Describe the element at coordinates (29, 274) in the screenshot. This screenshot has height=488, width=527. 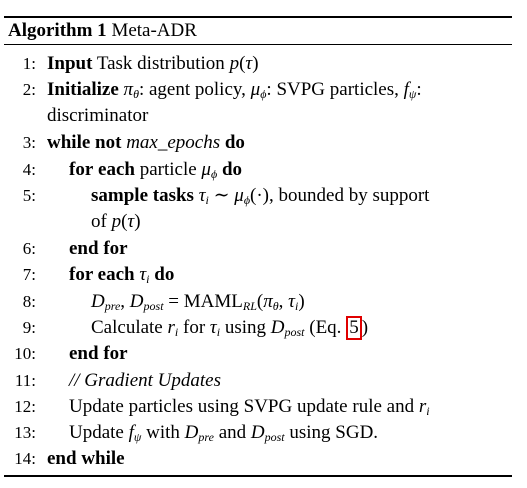
I see `line-number: 7:` at that location.